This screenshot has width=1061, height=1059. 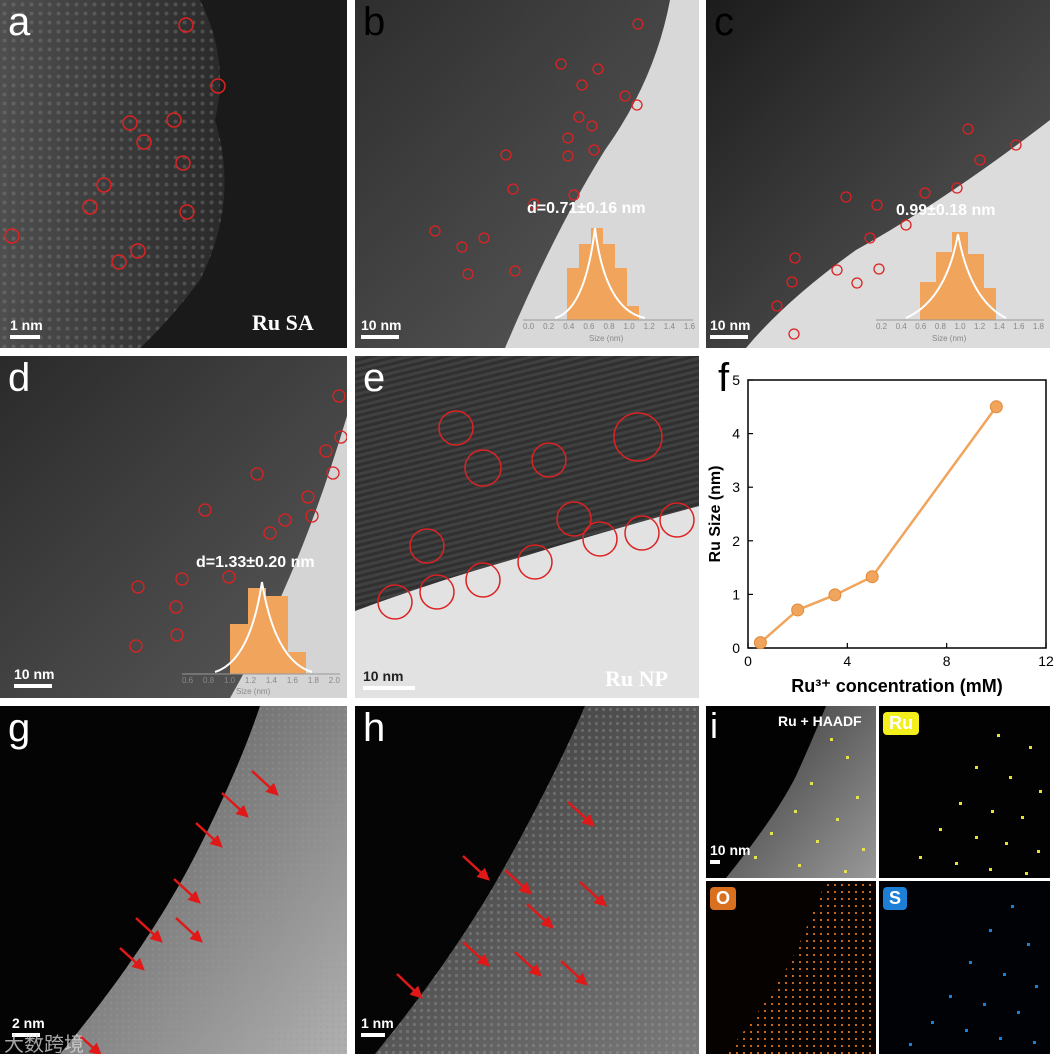 What do you see at coordinates (586, 208) in the screenshot?
I see `size-label: d=0.71±0.16 nm` at bounding box center [586, 208].